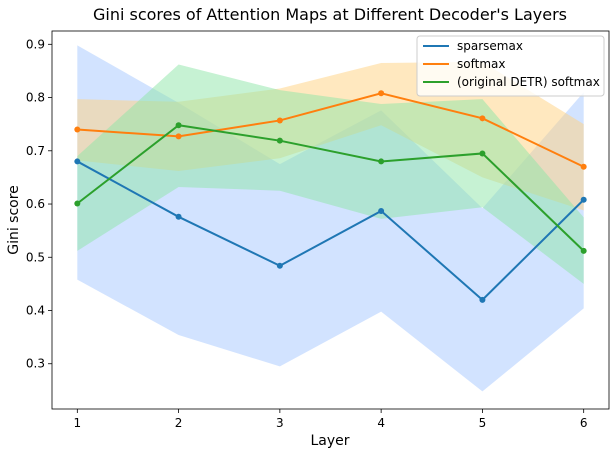 This screenshot has width=616, height=454. I want to click on legend-label: (original DETR) softmax, so click(528, 82).